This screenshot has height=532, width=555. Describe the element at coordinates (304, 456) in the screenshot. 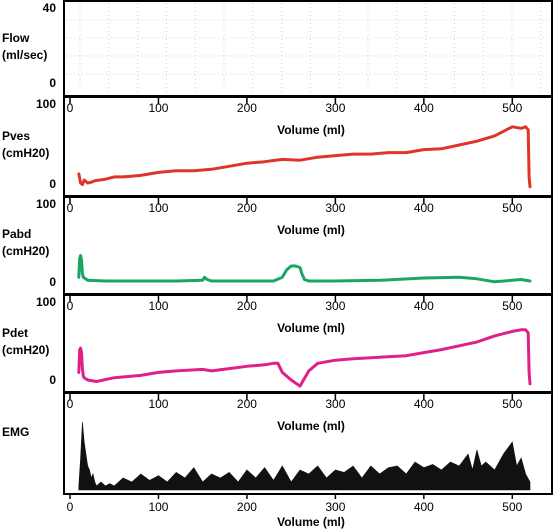

I see `emg-trace` at that location.